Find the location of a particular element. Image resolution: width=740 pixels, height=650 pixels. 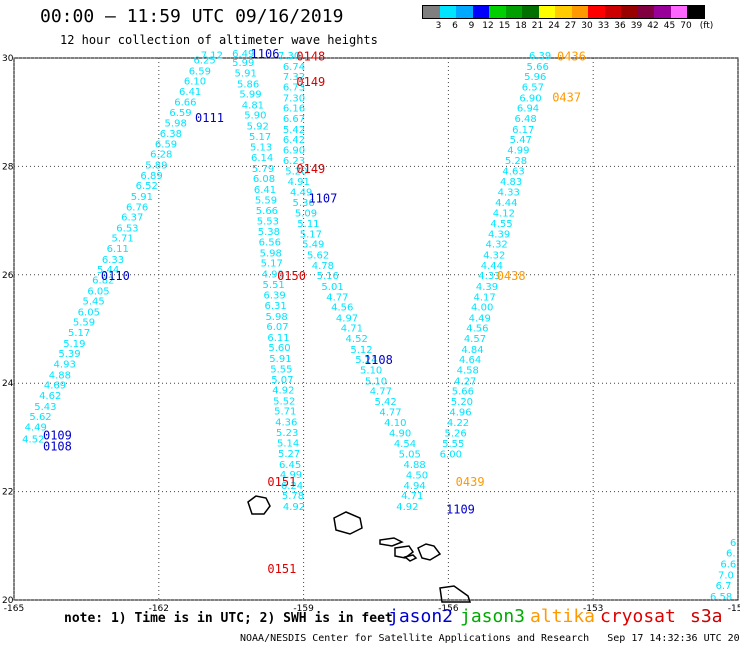

wave-height-value: 4.90 is located at coordinates (400, 433).